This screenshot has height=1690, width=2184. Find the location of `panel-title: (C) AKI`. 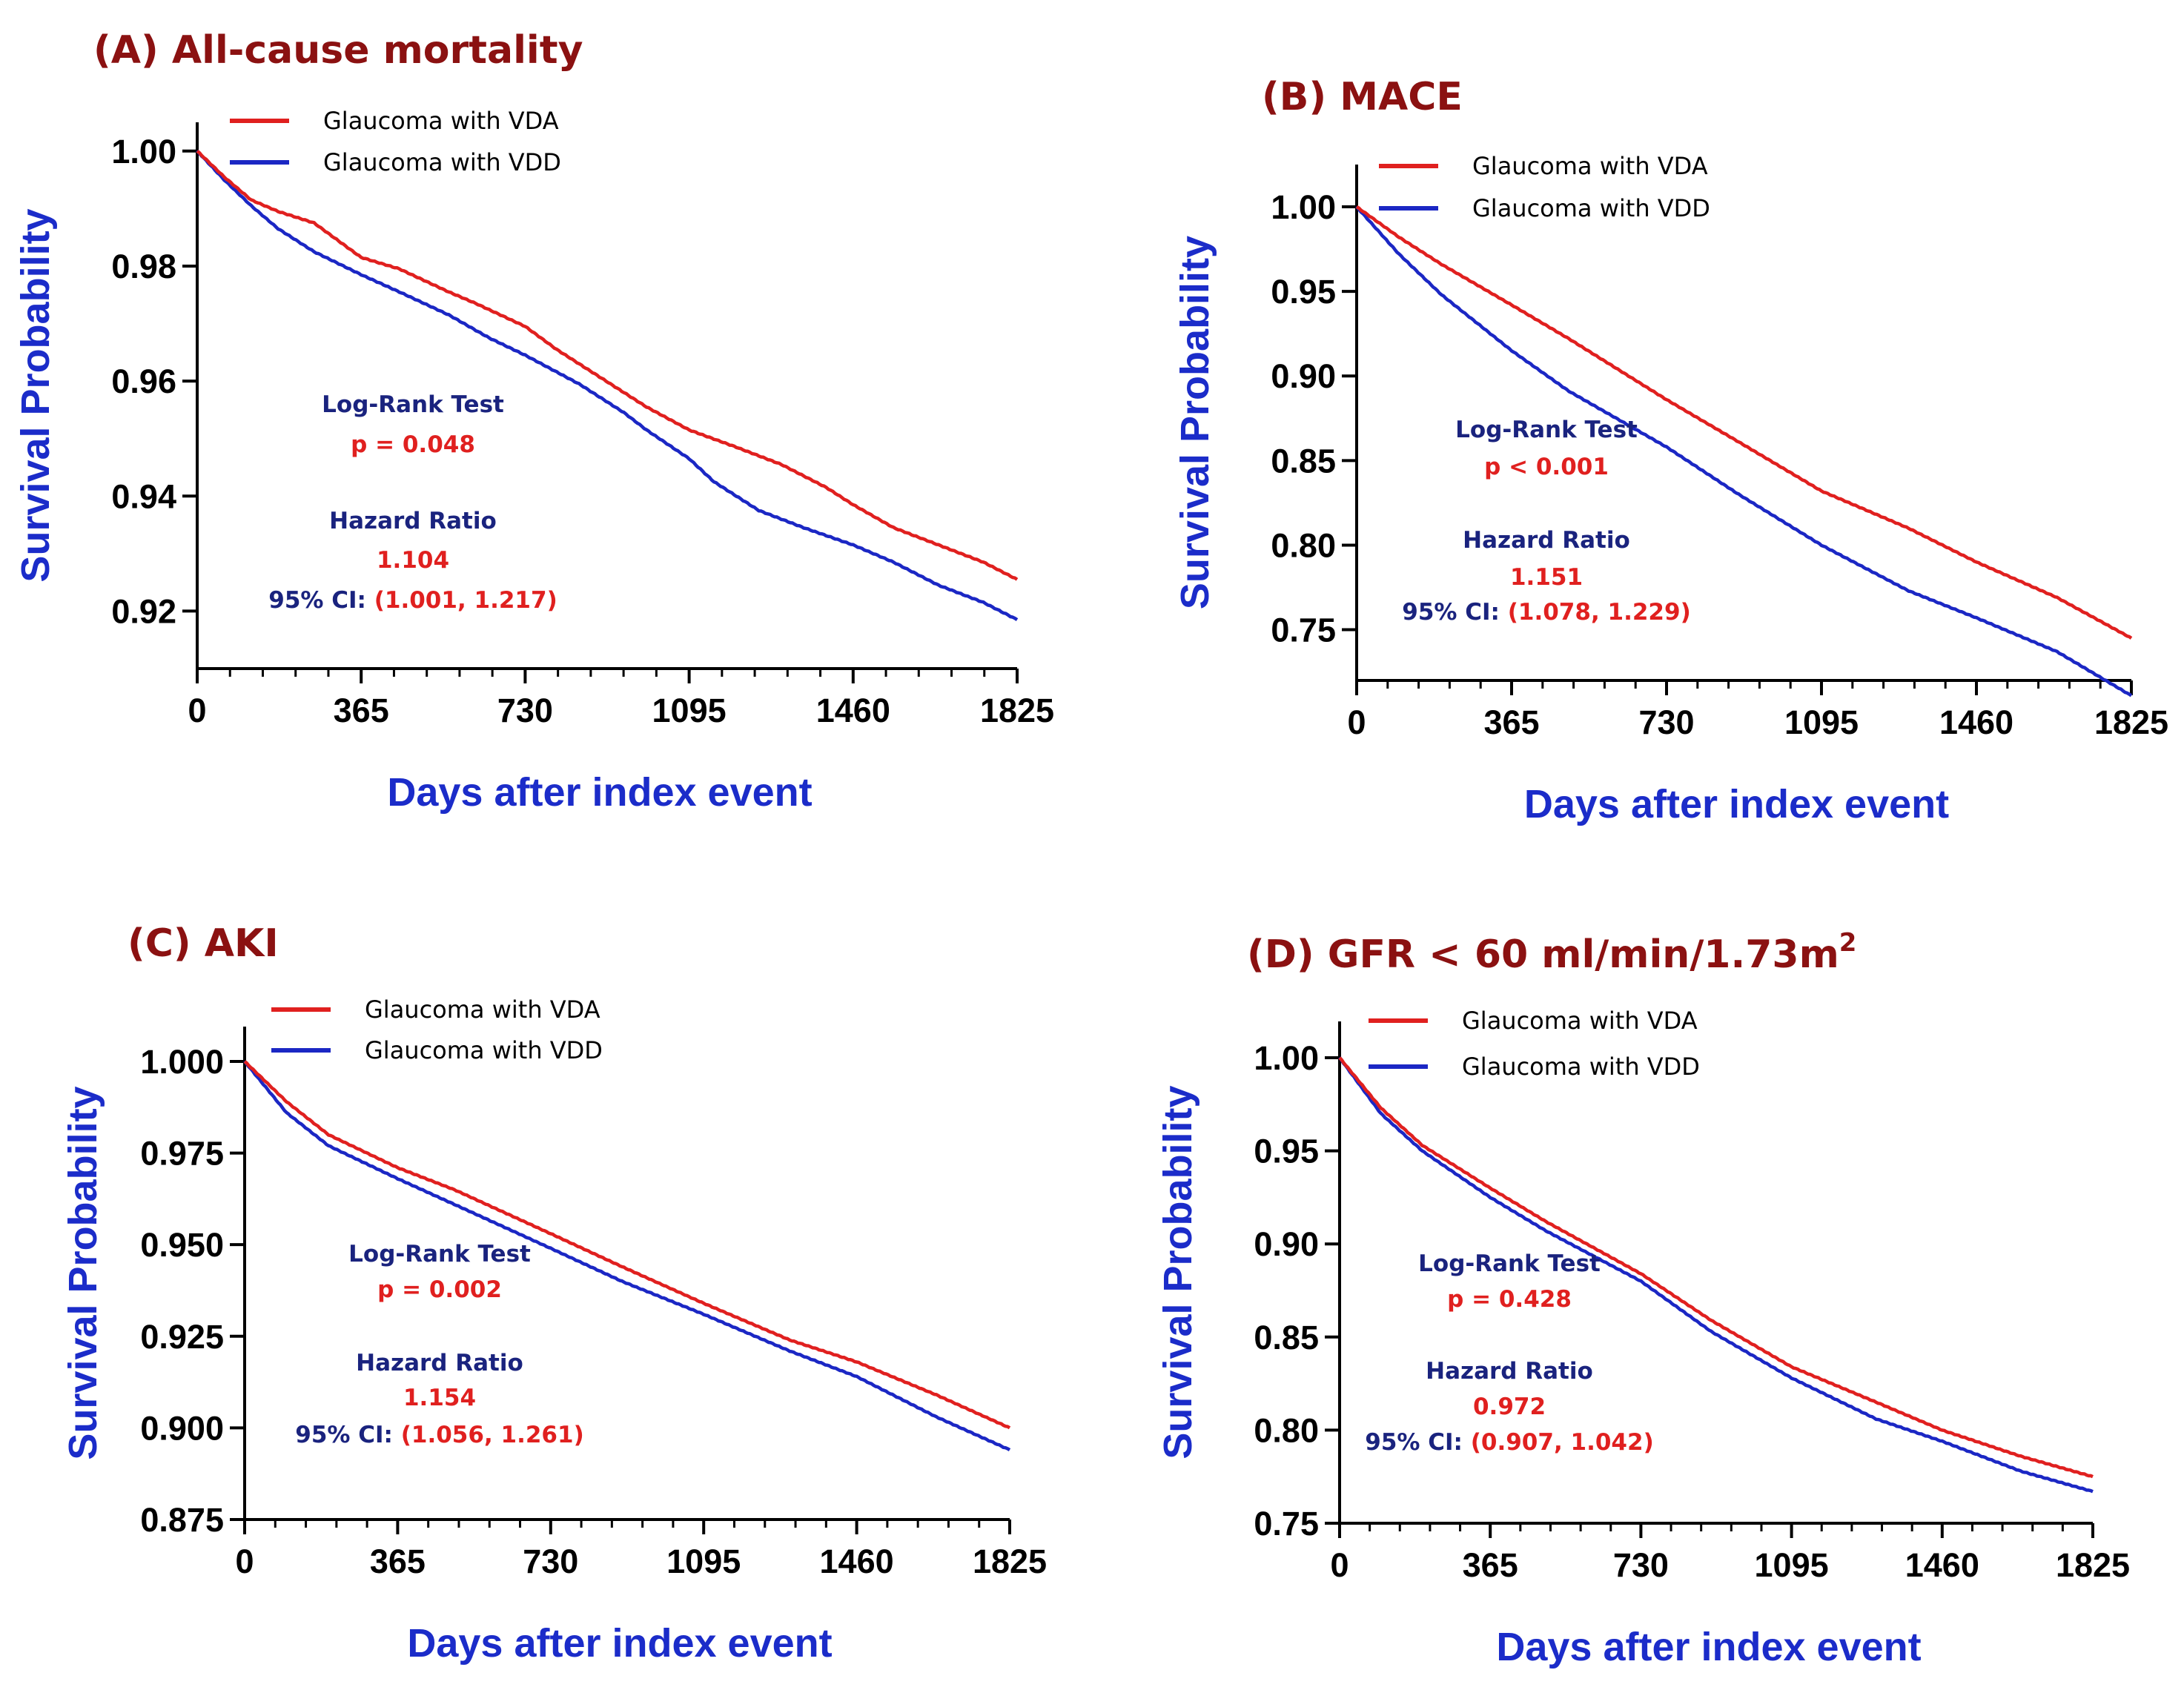

panel-title: (C) AKI is located at coordinates (204, 943).